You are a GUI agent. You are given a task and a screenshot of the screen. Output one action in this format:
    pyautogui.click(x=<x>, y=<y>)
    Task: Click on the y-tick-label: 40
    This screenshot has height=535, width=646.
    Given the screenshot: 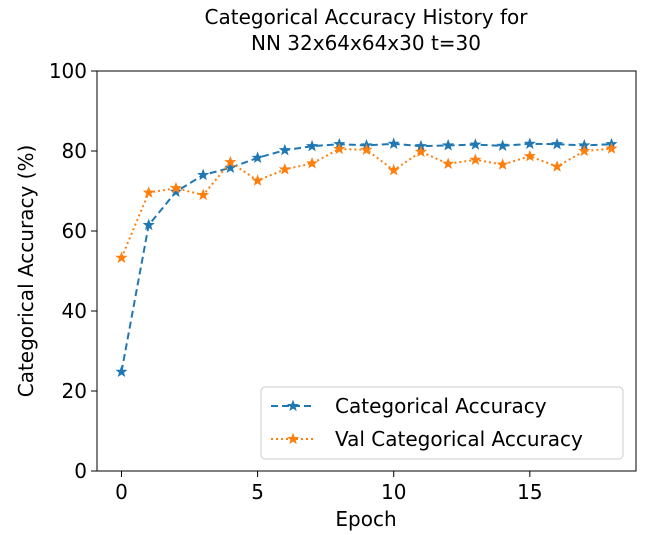 What is the action you would take?
    pyautogui.click(x=74, y=311)
    